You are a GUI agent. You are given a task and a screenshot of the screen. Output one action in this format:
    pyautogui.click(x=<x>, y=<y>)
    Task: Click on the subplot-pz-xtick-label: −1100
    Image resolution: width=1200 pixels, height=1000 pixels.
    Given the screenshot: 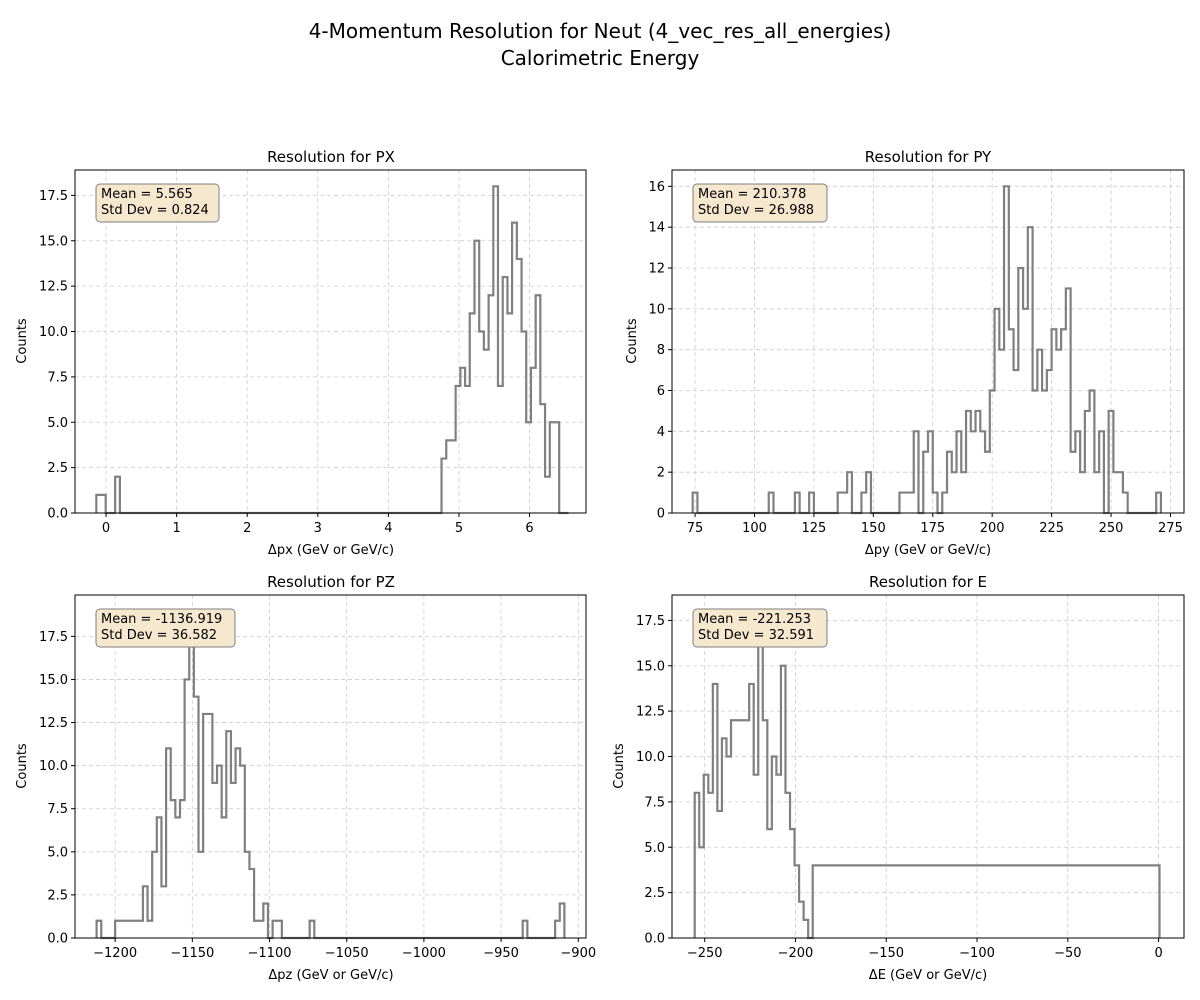 What is the action you would take?
    pyautogui.click(x=270, y=953)
    